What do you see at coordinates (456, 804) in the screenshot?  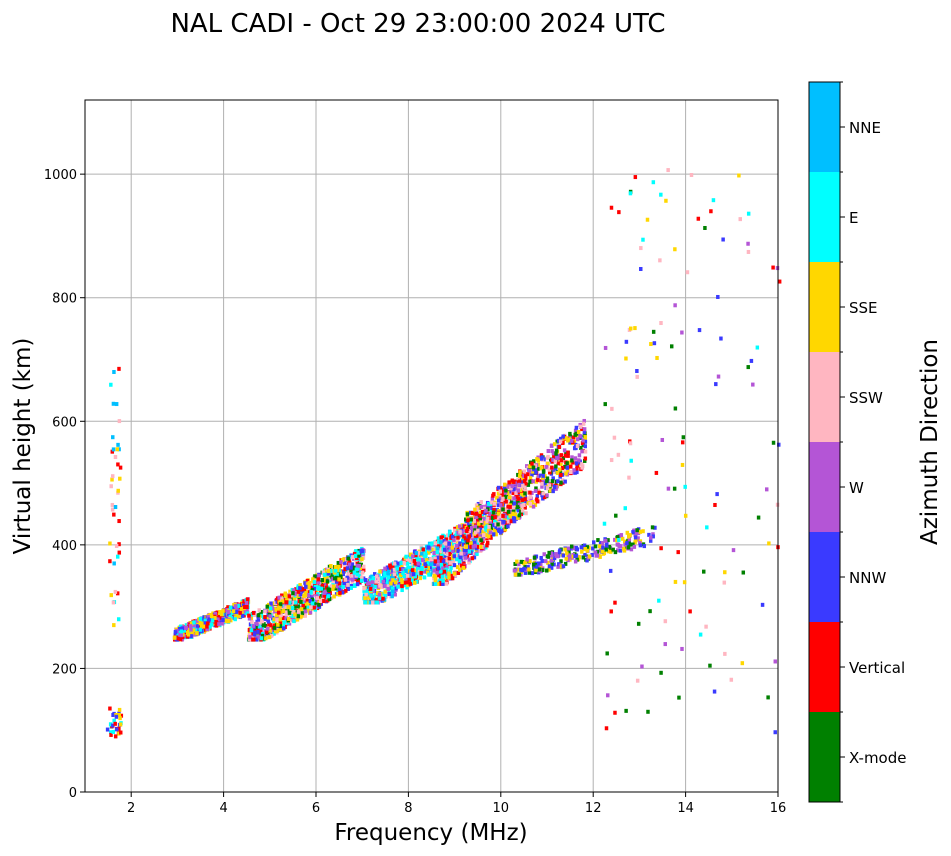 I see `x-axis-ticks: 2 4 6 8 10 12 14 16` at bounding box center [456, 804].